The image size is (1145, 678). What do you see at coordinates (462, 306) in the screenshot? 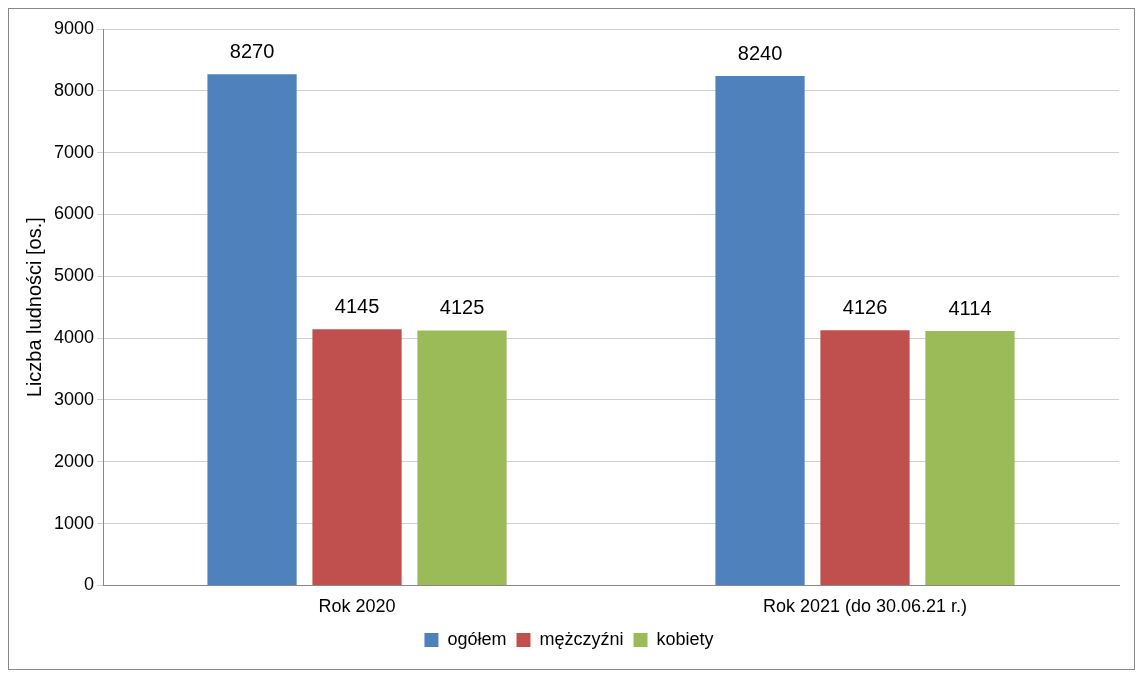
I see `data-label: 4125` at bounding box center [462, 306].